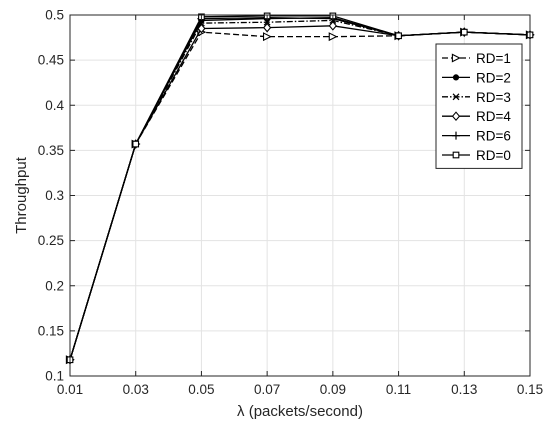  Describe the element at coordinates (54, 376) in the screenshot. I see `y-tick-label: 0.1` at that location.